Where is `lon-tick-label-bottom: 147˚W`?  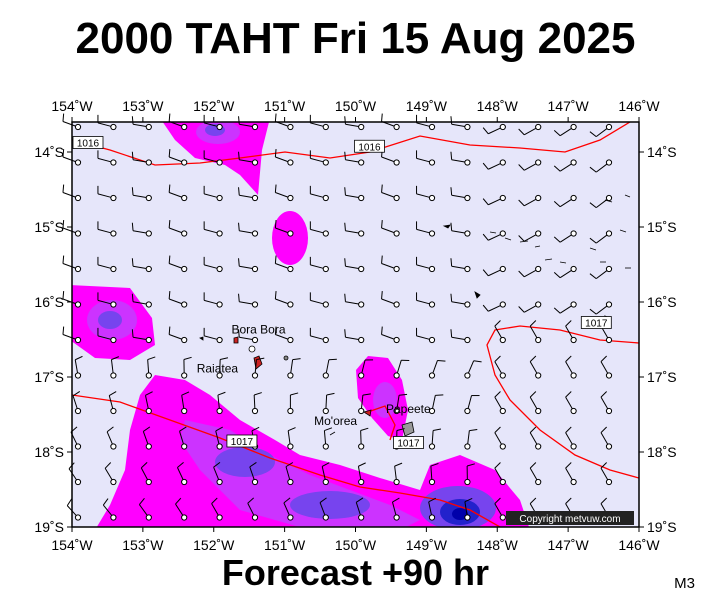 lon-tick-label-bottom: 147˚W is located at coordinates (569, 545).